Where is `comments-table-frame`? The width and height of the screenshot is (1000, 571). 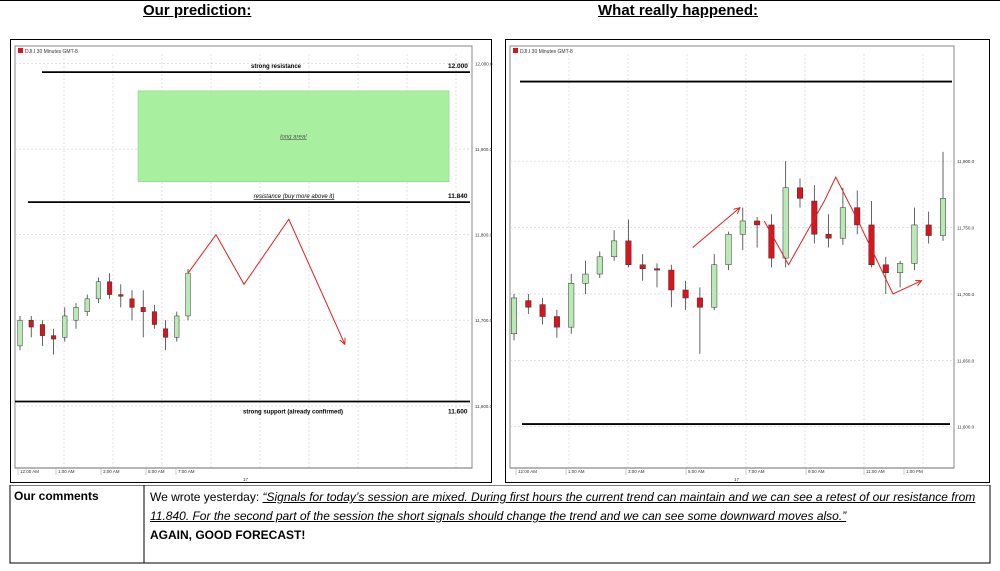
comments-table-frame is located at coordinates (500, 524).